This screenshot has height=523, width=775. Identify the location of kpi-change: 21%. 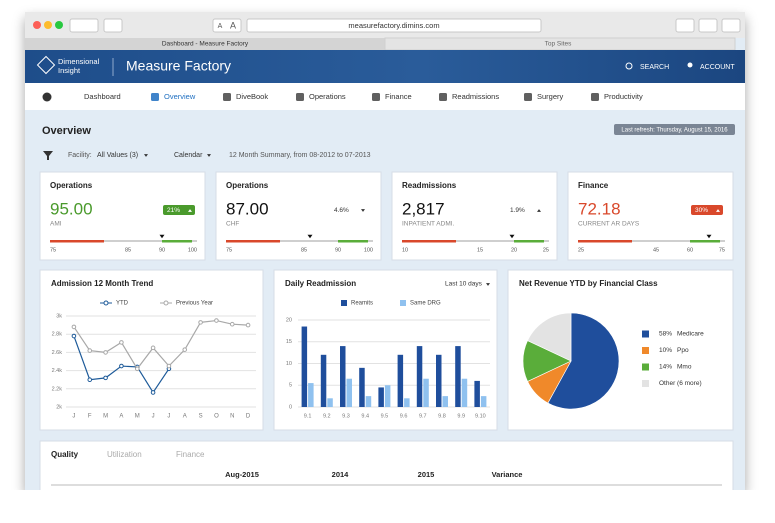
(173, 210).